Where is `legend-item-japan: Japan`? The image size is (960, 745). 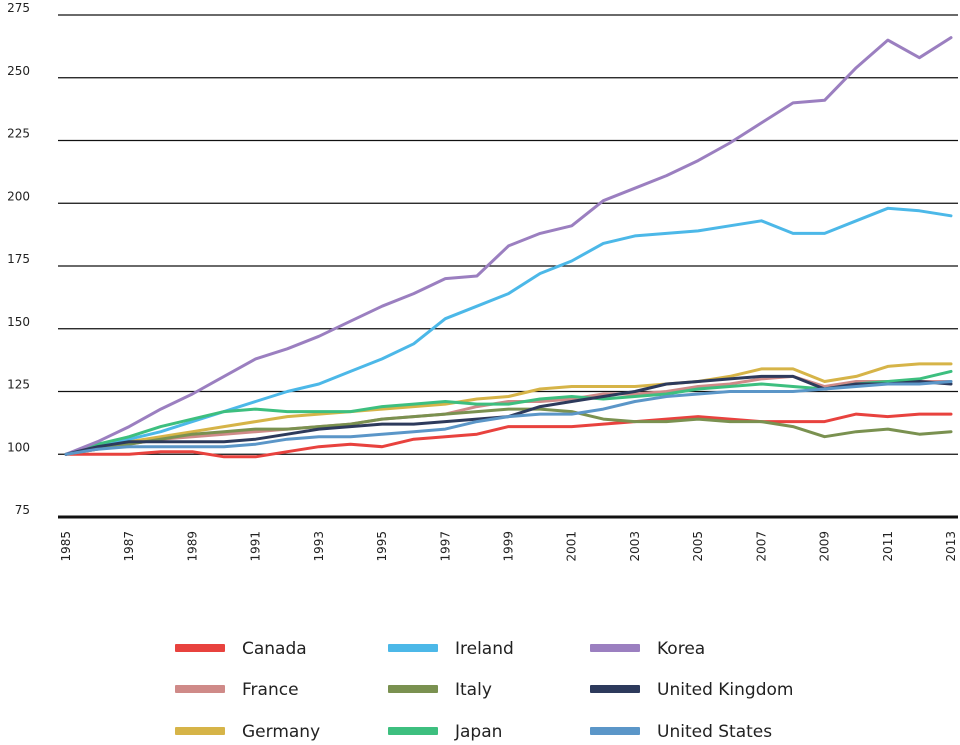
legend-item-japan: Japan is located at coordinates (445, 732).